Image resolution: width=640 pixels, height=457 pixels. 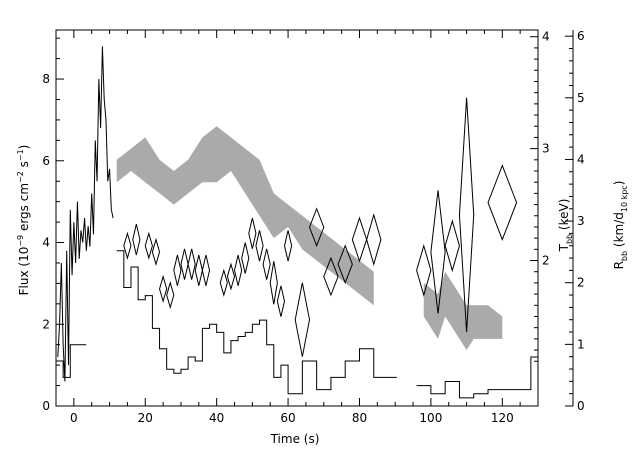 I want to click on x-tick-label-120: 120, so click(x=502, y=418).